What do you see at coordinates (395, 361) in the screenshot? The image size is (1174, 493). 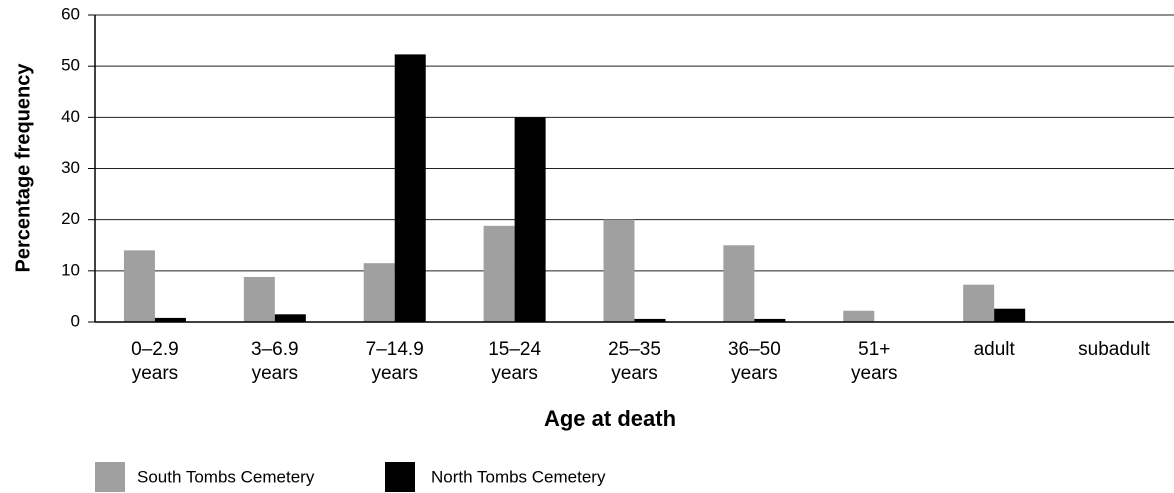 I see `x-tick-label: 7–14.9 years` at bounding box center [395, 361].